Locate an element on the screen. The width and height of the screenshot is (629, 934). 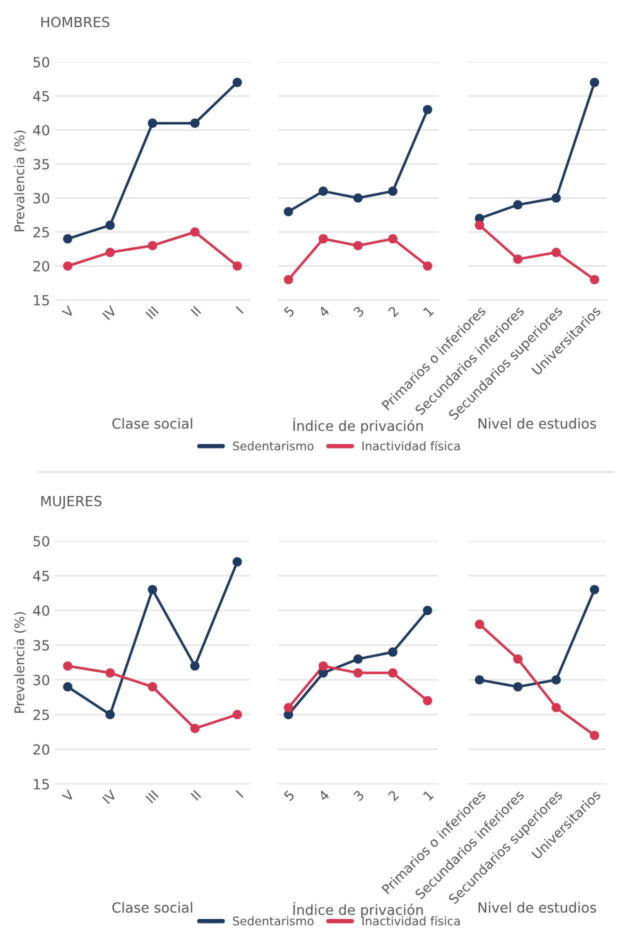
chart-title: HOMBRES is located at coordinates (75, 22).